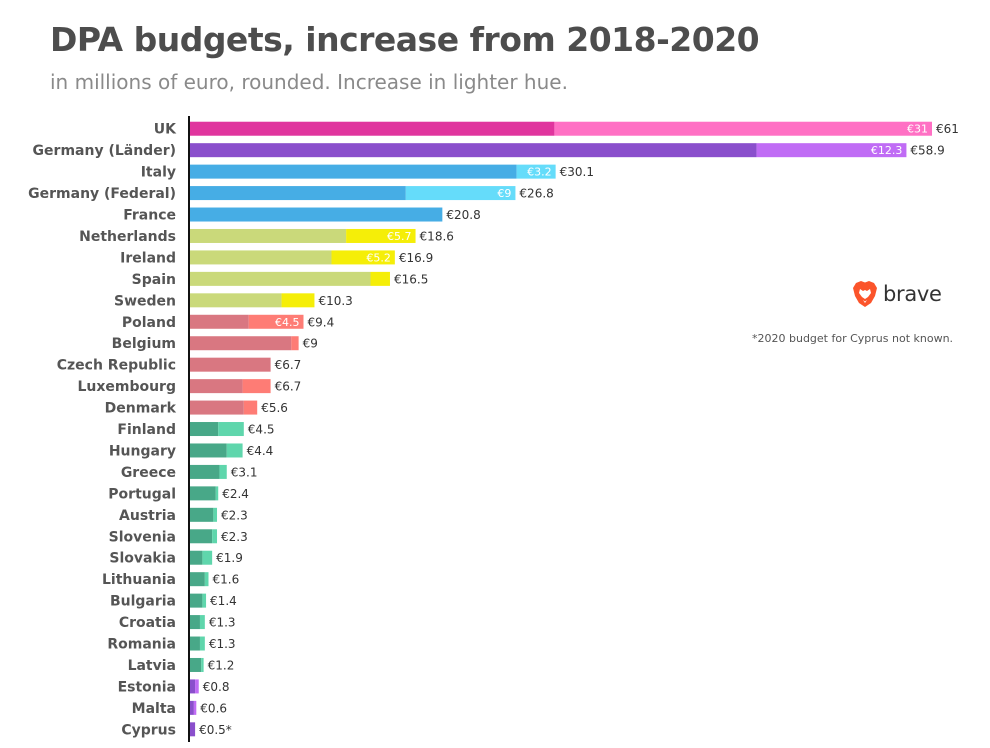  I want to click on increase-label: €9, so click(504, 193).